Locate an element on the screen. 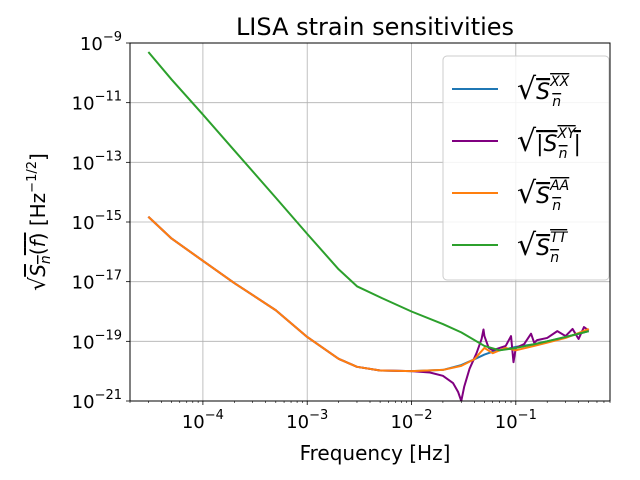 The width and height of the screenshot is (640, 480). y-tick-label: 10−15 is located at coordinates (97, 221).